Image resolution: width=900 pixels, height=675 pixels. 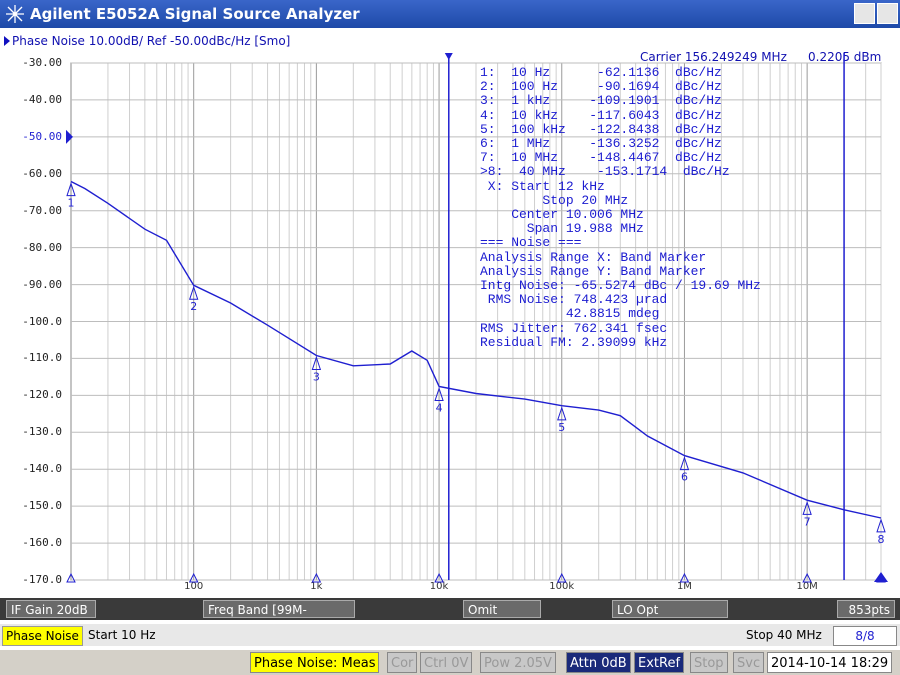 I want to click on x-tick-label: 1k, so click(x=316, y=586).